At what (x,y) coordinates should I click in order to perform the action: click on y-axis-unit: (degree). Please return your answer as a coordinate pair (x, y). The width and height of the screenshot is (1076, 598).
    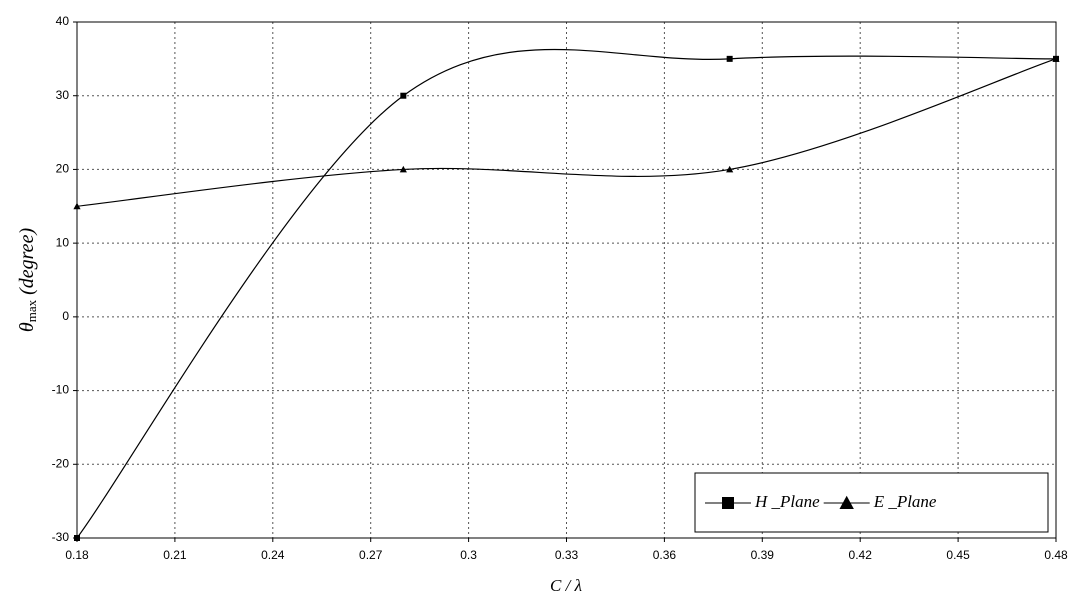
    Looking at the image, I should click on (27, 261).